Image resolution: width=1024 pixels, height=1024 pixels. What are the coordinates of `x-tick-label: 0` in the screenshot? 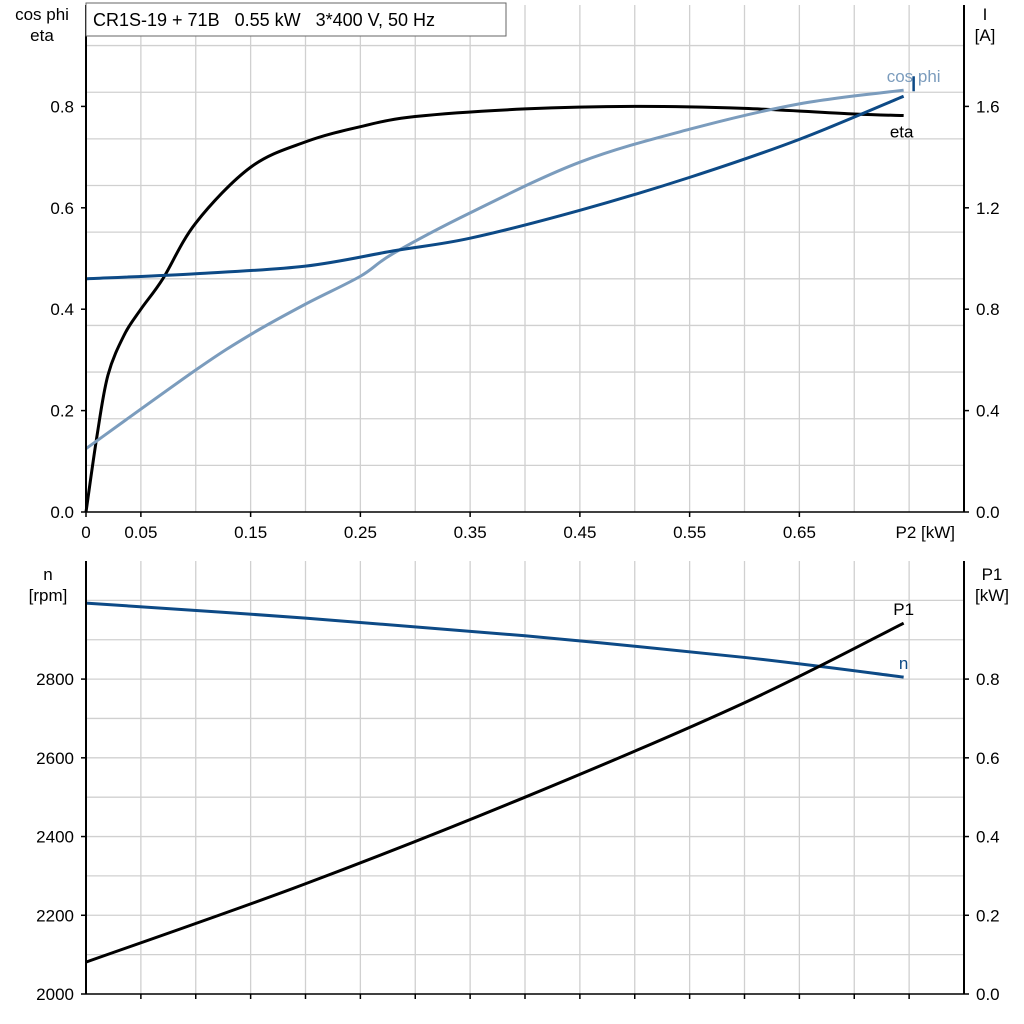 It's located at (85, 532).